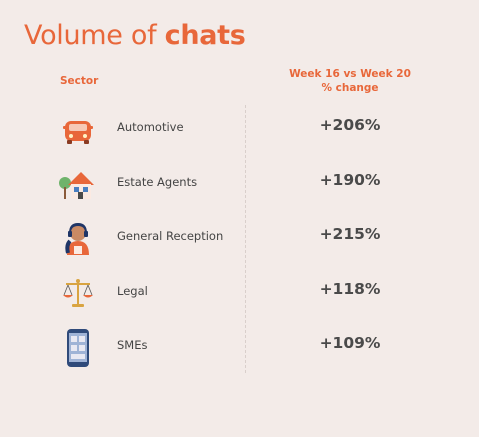 Image resolution: width=479 pixels, height=437 pixels. I want to click on title-bold: chats, so click(205, 35).